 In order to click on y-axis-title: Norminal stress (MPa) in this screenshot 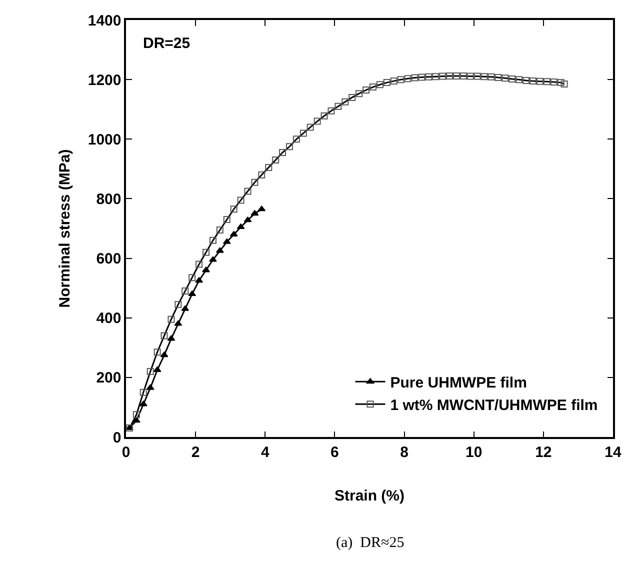, I will do `click(65, 228)`.